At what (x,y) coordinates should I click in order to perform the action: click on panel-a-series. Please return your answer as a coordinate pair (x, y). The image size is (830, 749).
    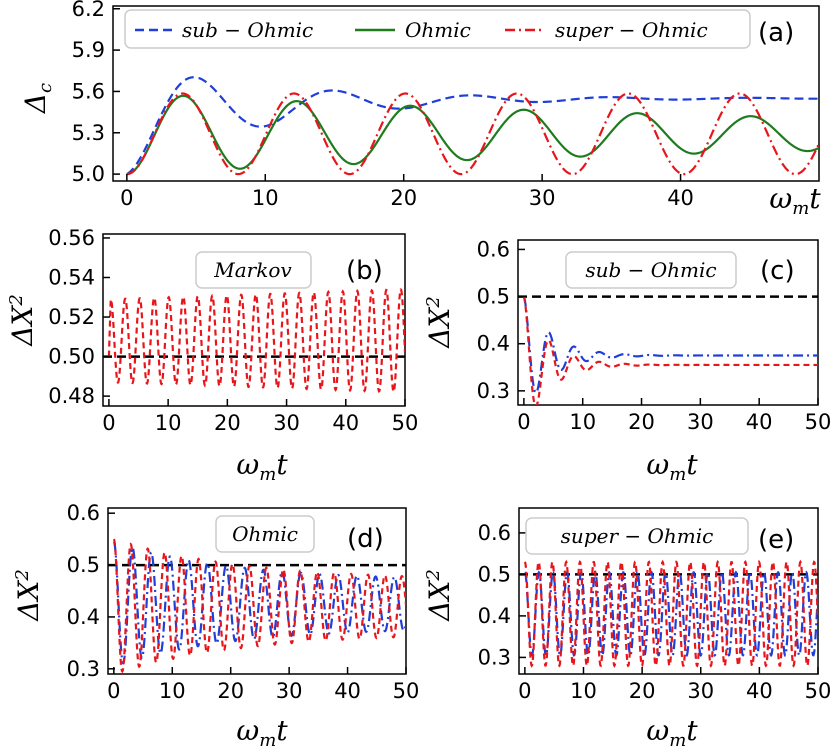
    Looking at the image, I should click on (472, 126).